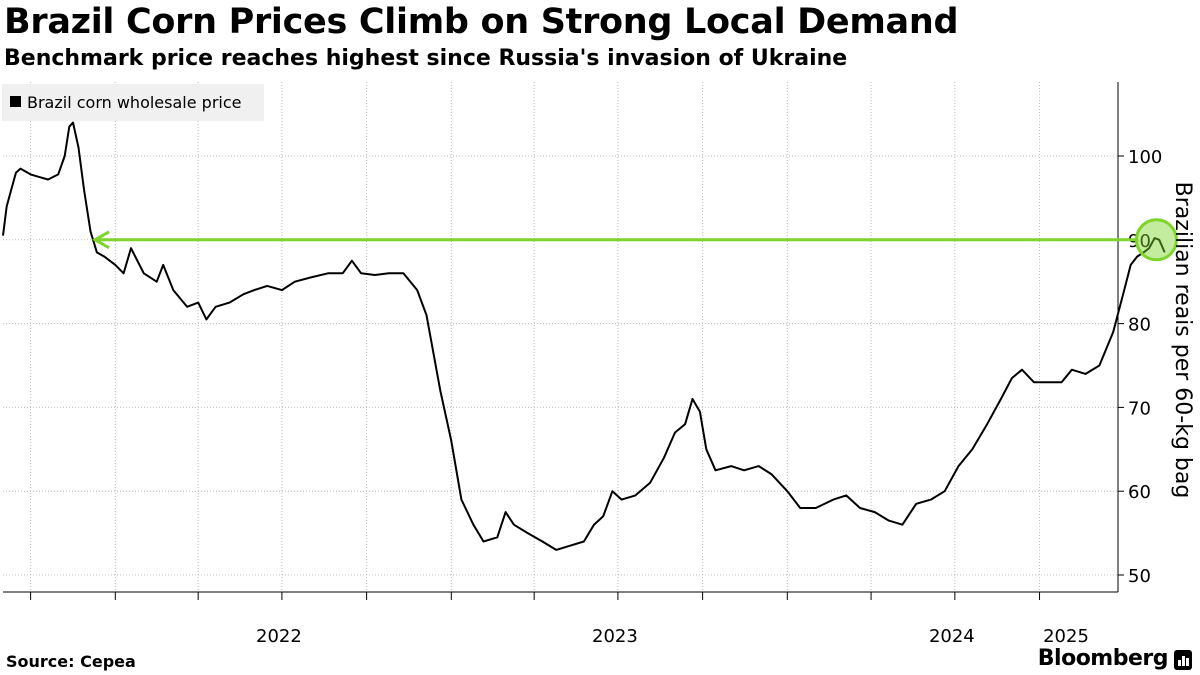  What do you see at coordinates (1183, 660) in the screenshot?
I see `bloomberg-bars-icon` at bounding box center [1183, 660].